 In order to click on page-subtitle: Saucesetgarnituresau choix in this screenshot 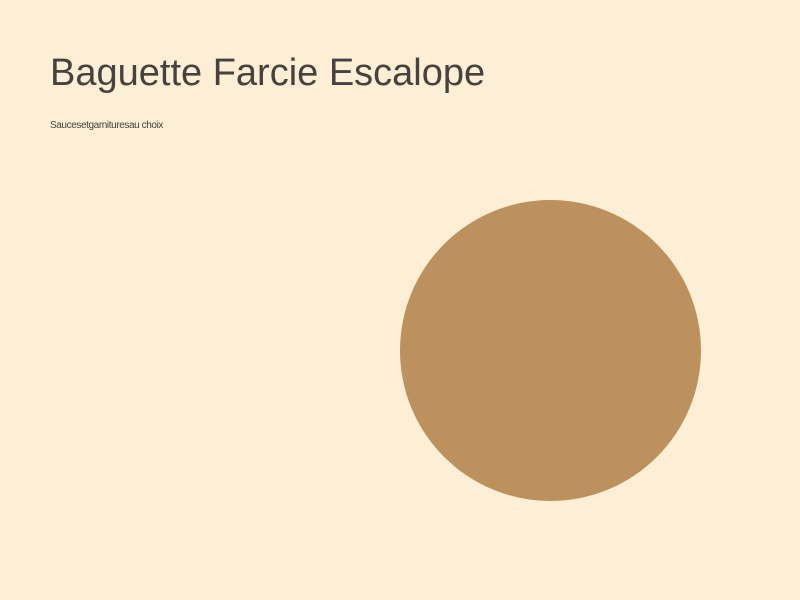, I will do `click(107, 125)`.